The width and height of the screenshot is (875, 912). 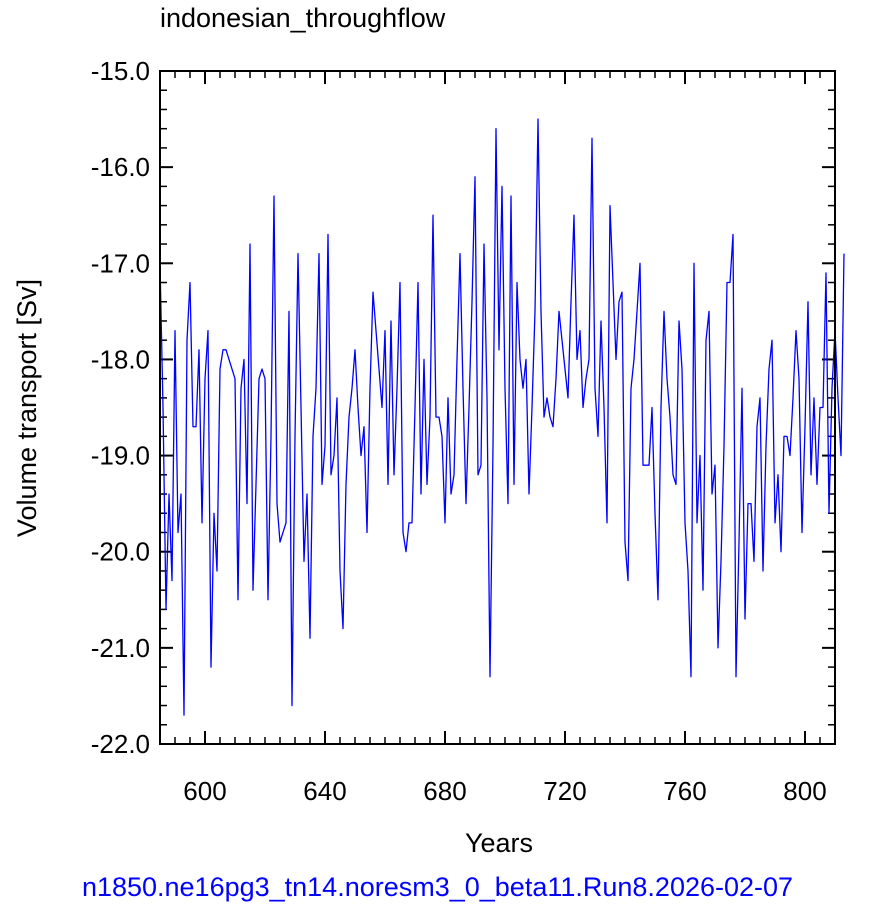 I want to click on y-tick-label: -22.0, so click(x=120, y=744).